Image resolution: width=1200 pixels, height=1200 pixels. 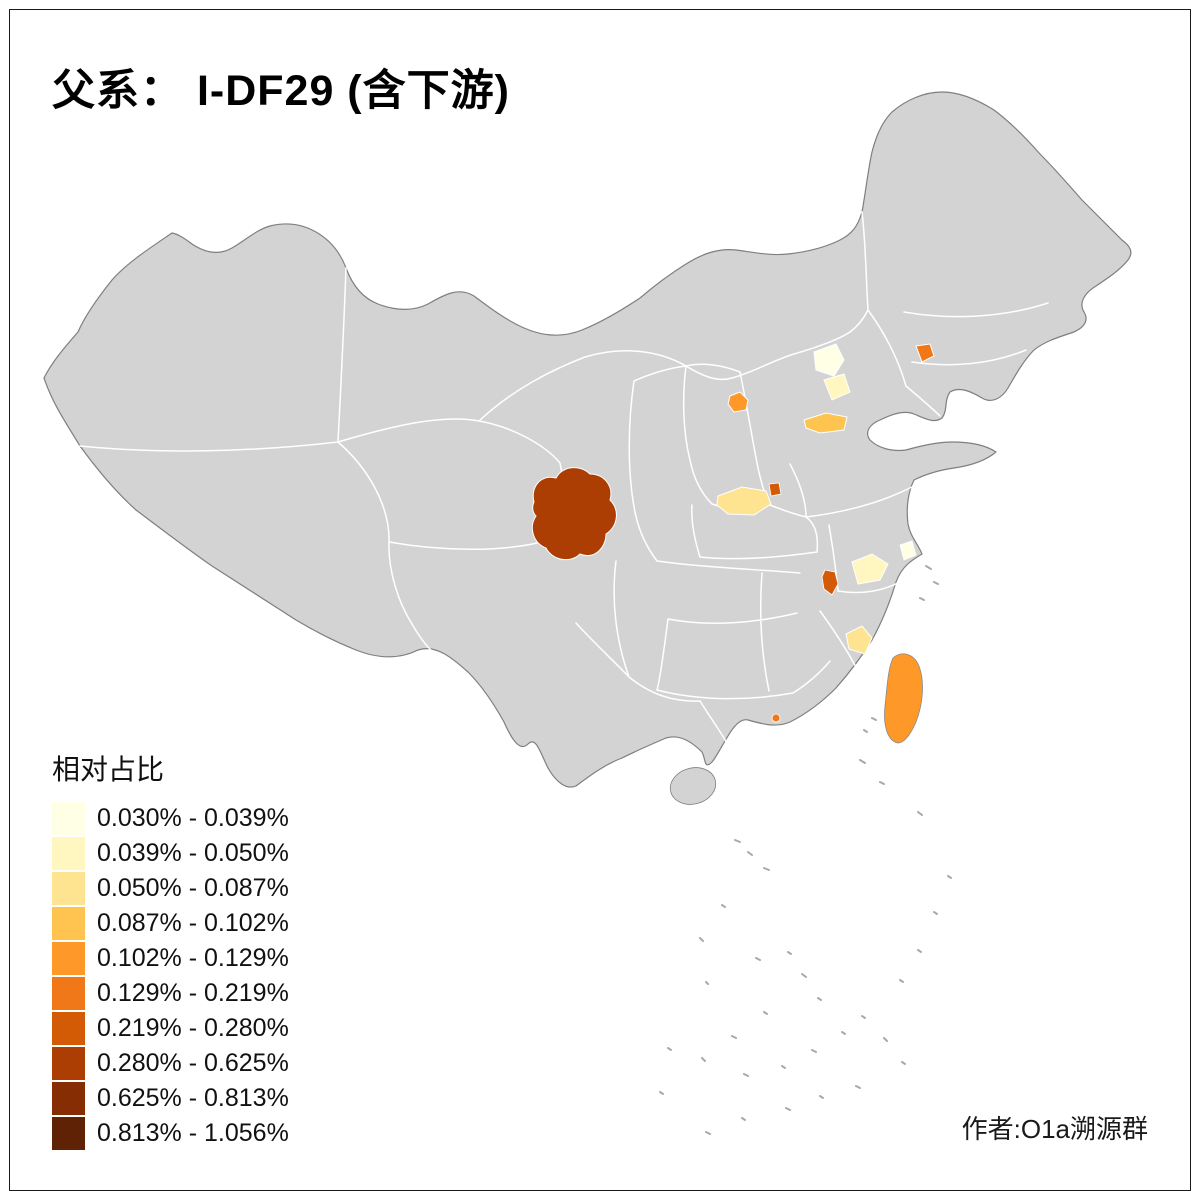 What do you see at coordinates (193, 1063) in the screenshot?
I see `legend-class-label: 0.280% - 0.625%` at bounding box center [193, 1063].